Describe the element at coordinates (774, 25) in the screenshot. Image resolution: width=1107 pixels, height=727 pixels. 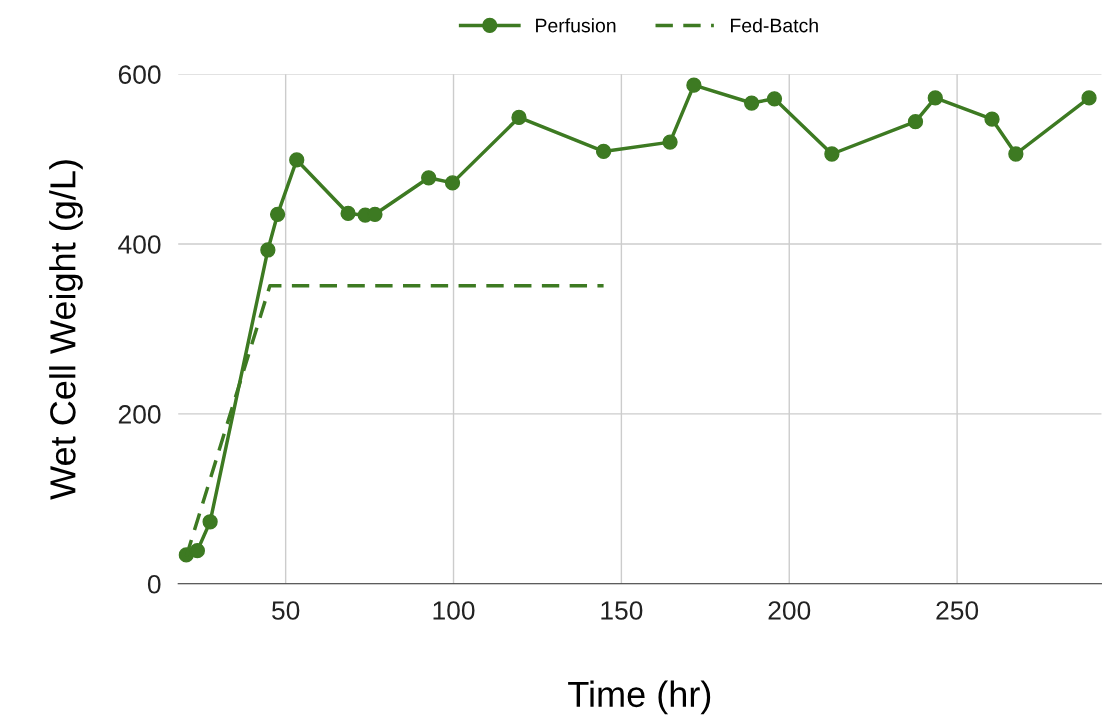
I see `legend-label: Fed-Batch` at that location.